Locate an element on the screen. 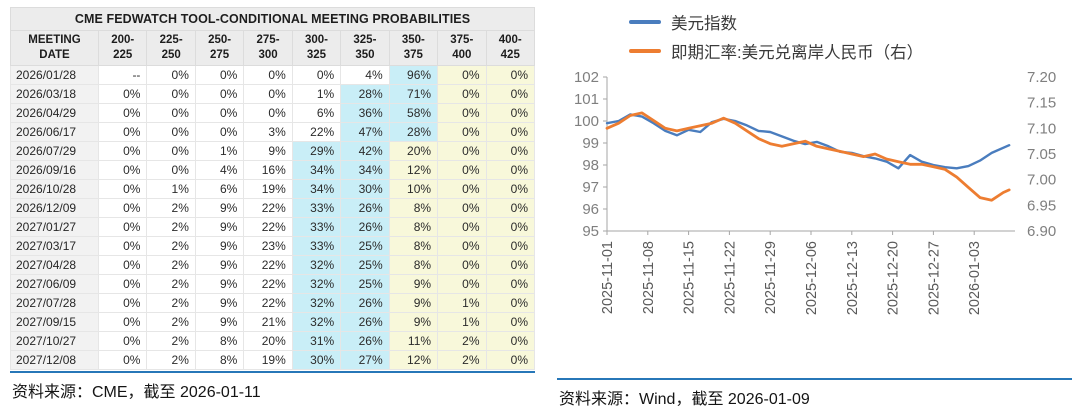  col-header-rate-range: 400- 425 is located at coordinates (510, 48).